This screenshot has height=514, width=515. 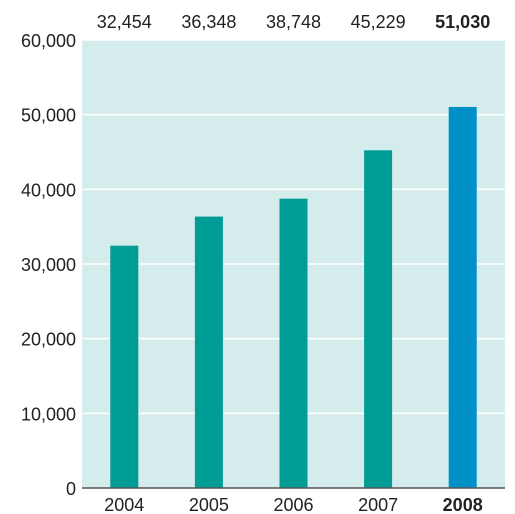 I want to click on x-tick-label: 2006, so click(x=293, y=504).